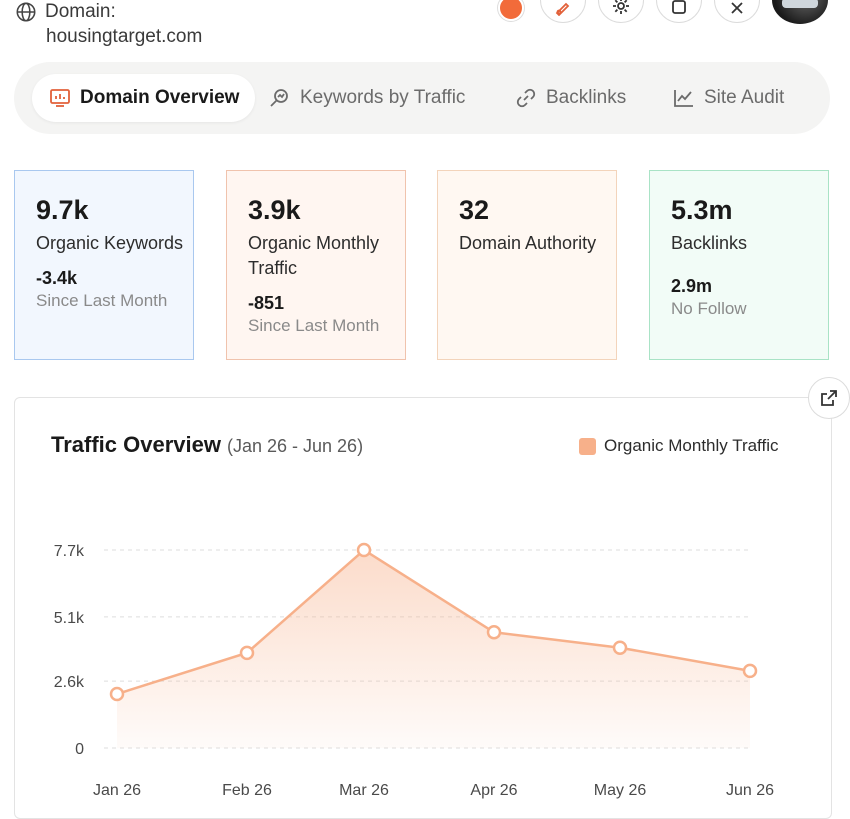 The image size is (850, 819). Describe the element at coordinates (247, 790) in the screenshot. I see `x-tick-label: Feb 26` at that location.